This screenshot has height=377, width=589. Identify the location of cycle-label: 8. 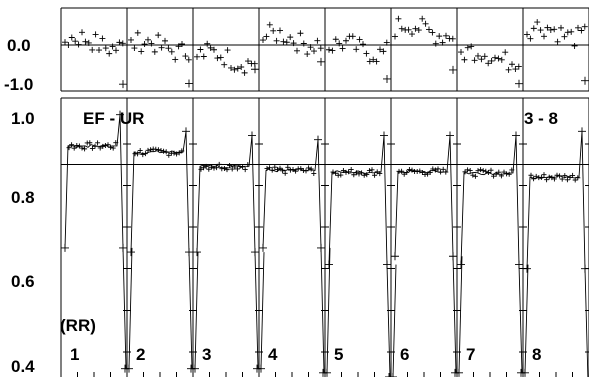
(536, 354).